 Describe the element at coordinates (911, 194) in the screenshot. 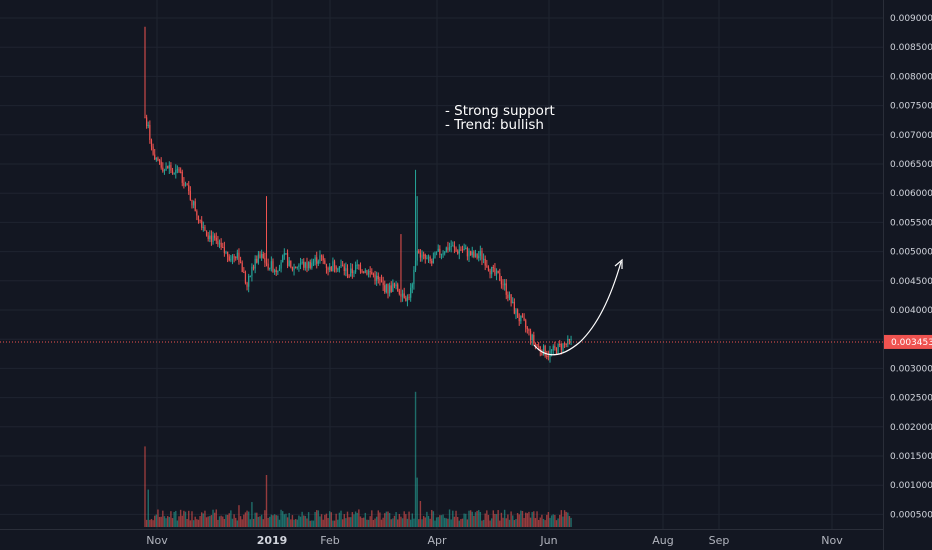

I see `y-tick-label: 0.006000` at that location.